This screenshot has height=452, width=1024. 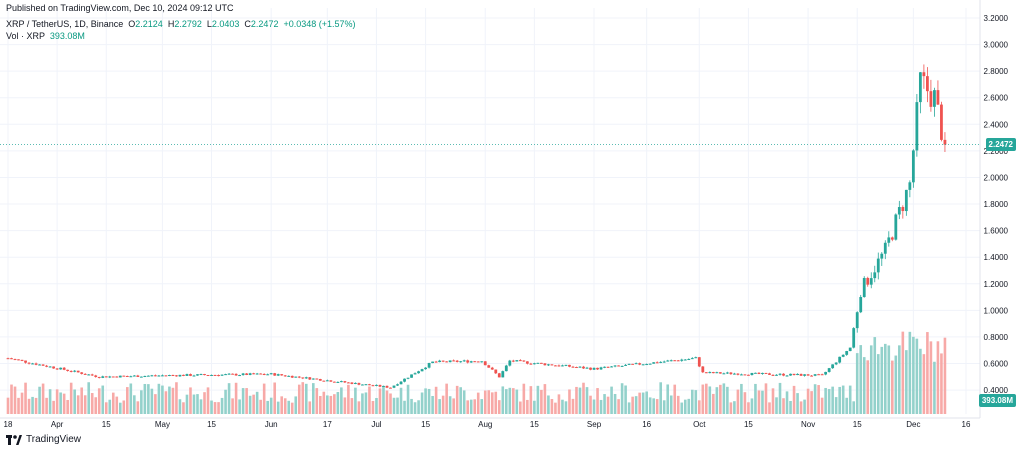 What do you see at coordinates (225, 24) in the screenshot?
I see `low-value: 2.0403` at bounding box center [225, 24].